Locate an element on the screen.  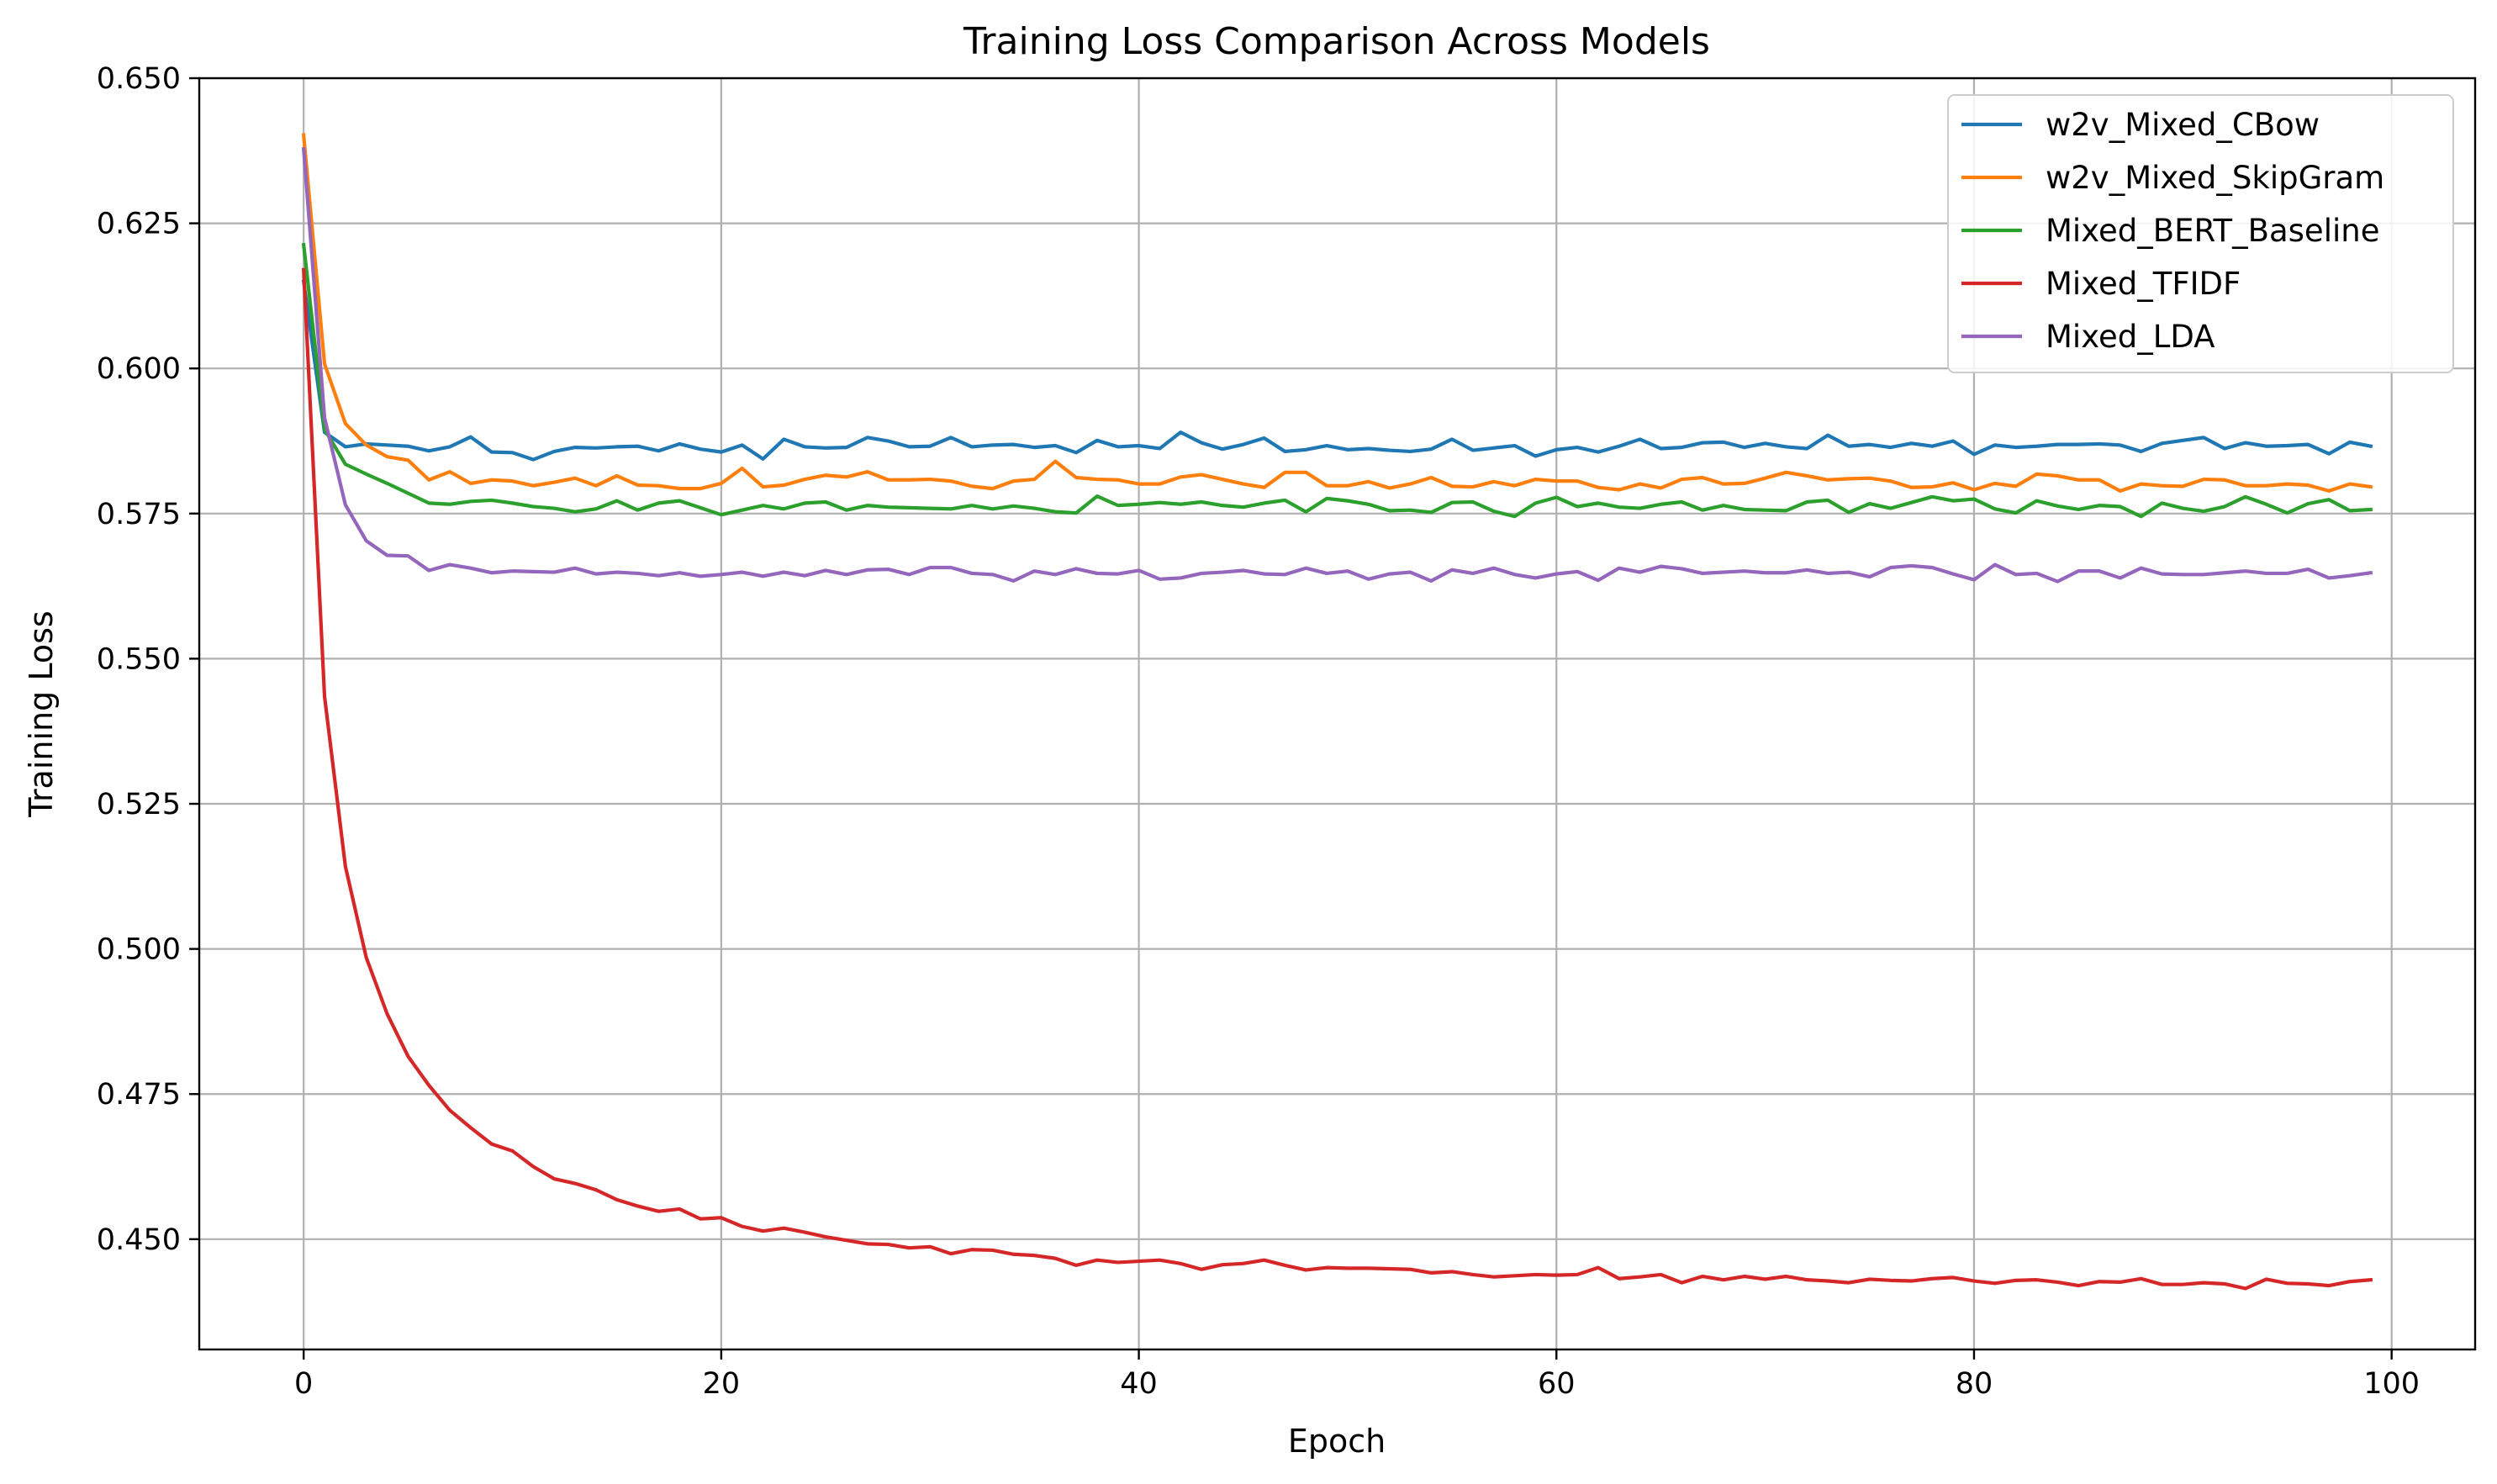
y-tick-label: 0.450 is located at coordinates (139, 1240).